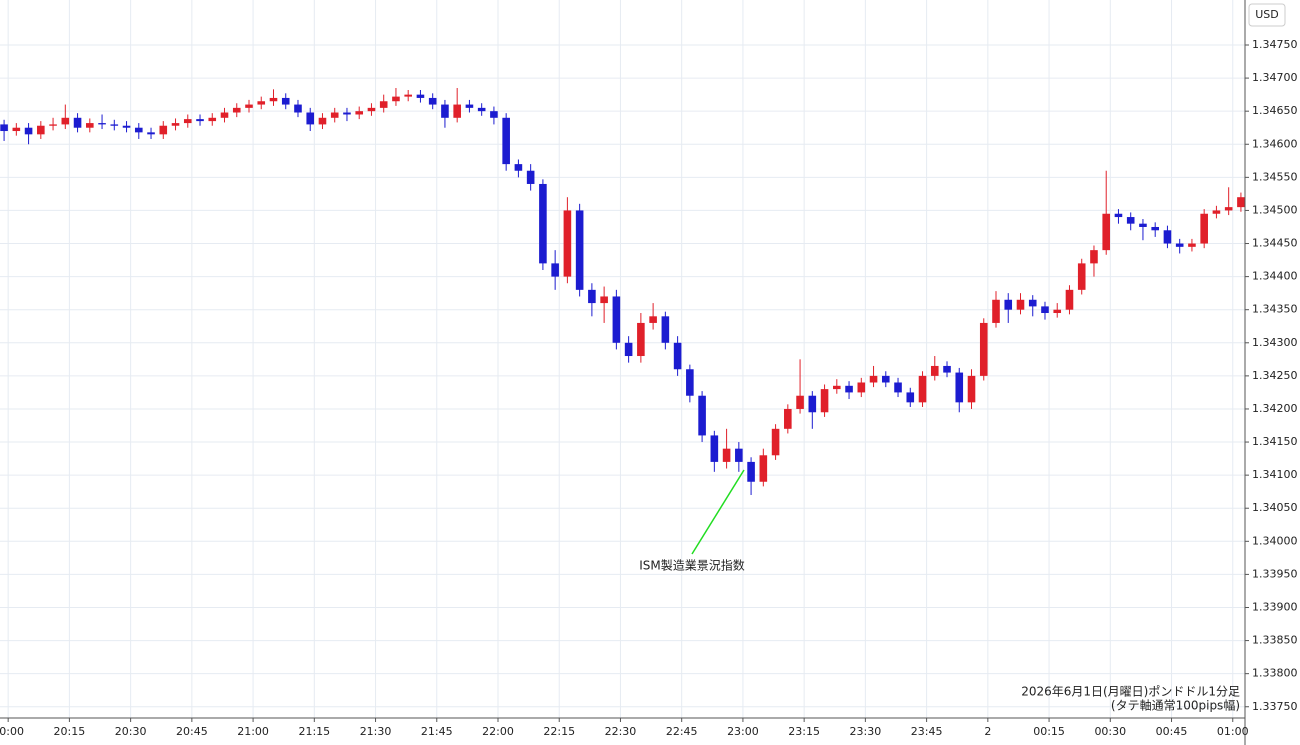 The height and width of the screenshot is (745, 1300). Describe the element at coordinates (1267, 15) in the screenshot. I see `unit-badge` at that location.